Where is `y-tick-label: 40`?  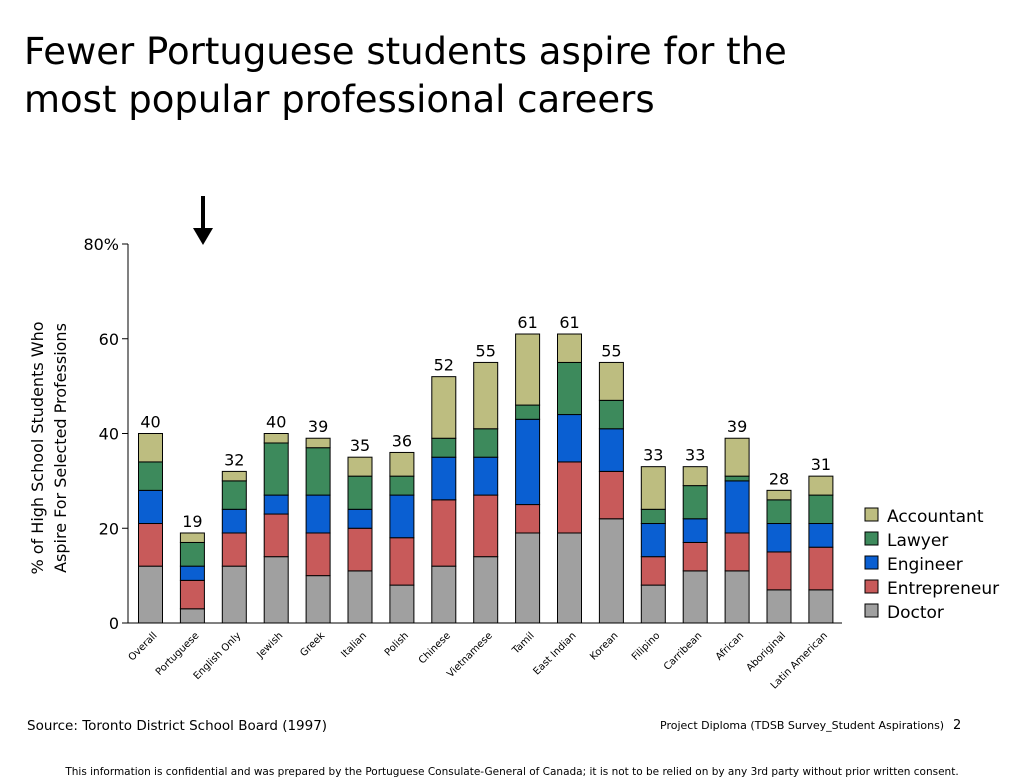
y-tick-label: 40 is located at coordinates (109, 434).